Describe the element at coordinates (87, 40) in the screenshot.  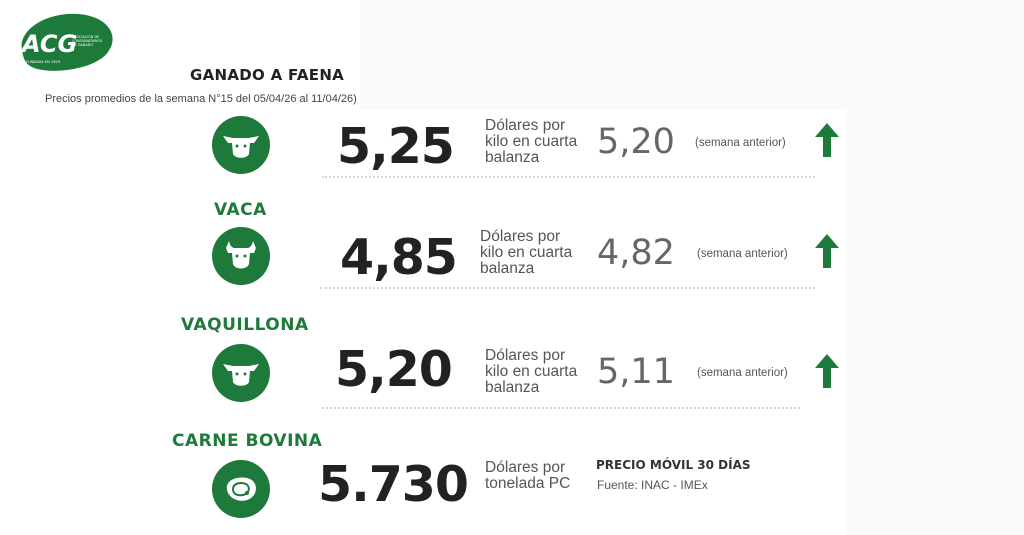
I see `svg-text:ASOCIACIÓN DE CONSIGNATARI: ASOCIACIÓN DE CONSIGNATARIOS DE GANADO` at that location.